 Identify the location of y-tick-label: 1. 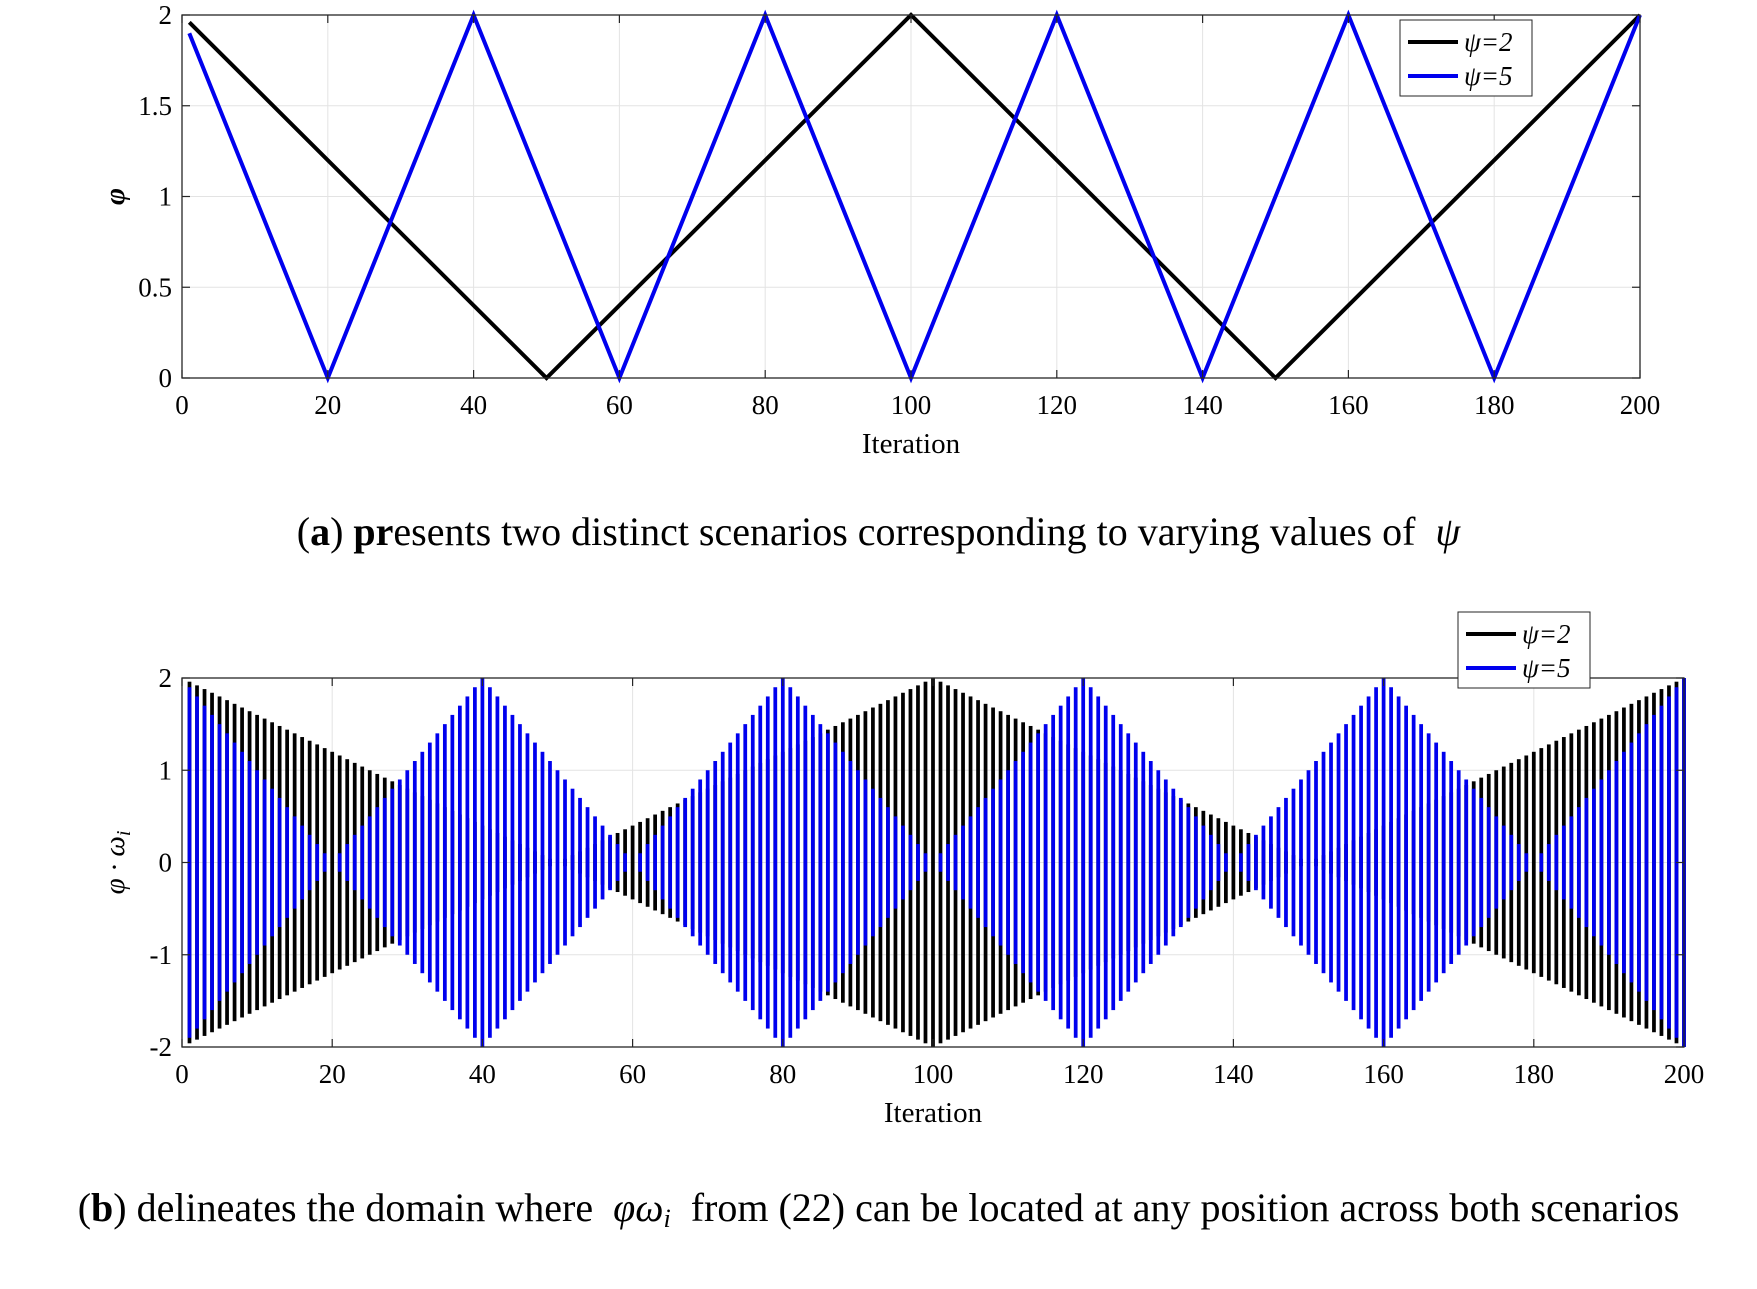
(166, 197).